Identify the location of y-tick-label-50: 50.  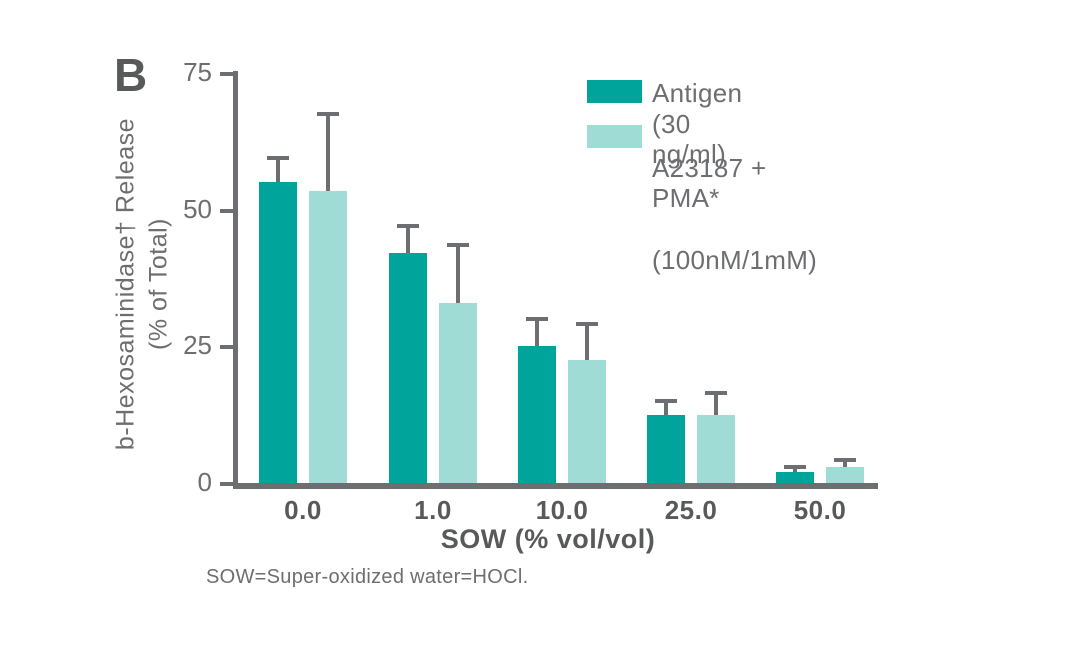
(197, 208).